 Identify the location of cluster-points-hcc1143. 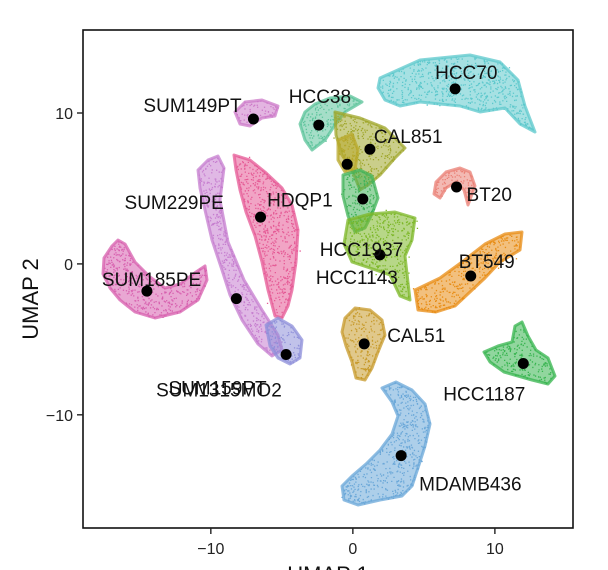
(381, 253).